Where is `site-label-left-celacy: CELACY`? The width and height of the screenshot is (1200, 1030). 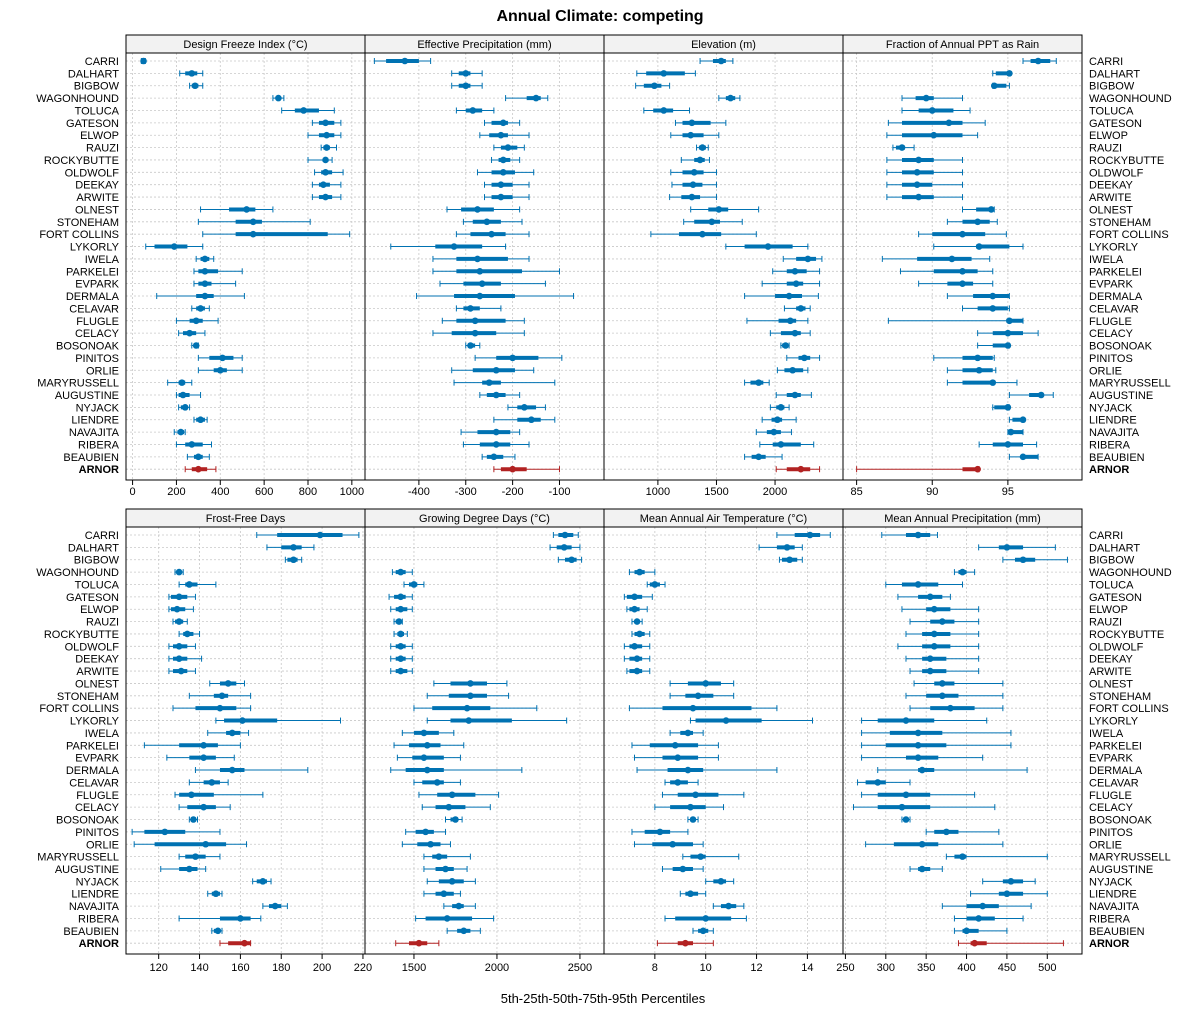
site-label-left-celacy: CELACY is located at coordinates (97, 808).